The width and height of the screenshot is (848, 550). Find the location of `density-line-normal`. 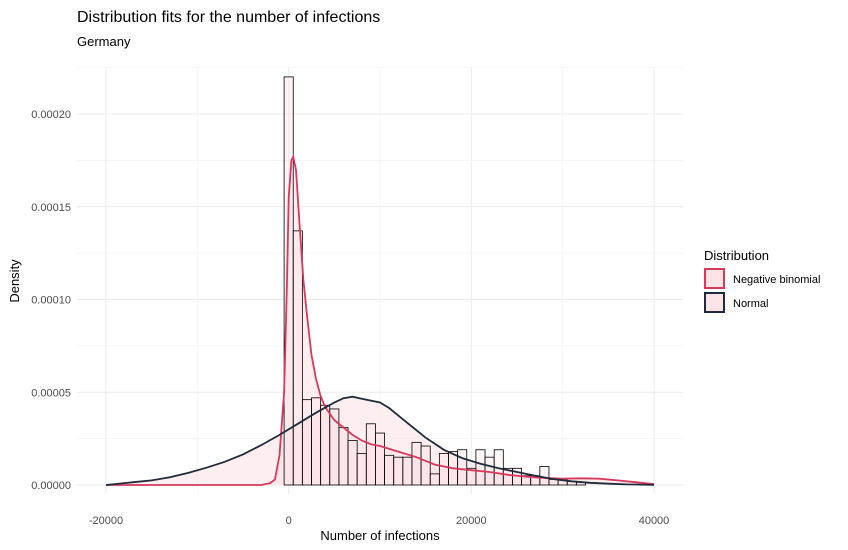

density-line-normal is located at coordinates (380, 440).